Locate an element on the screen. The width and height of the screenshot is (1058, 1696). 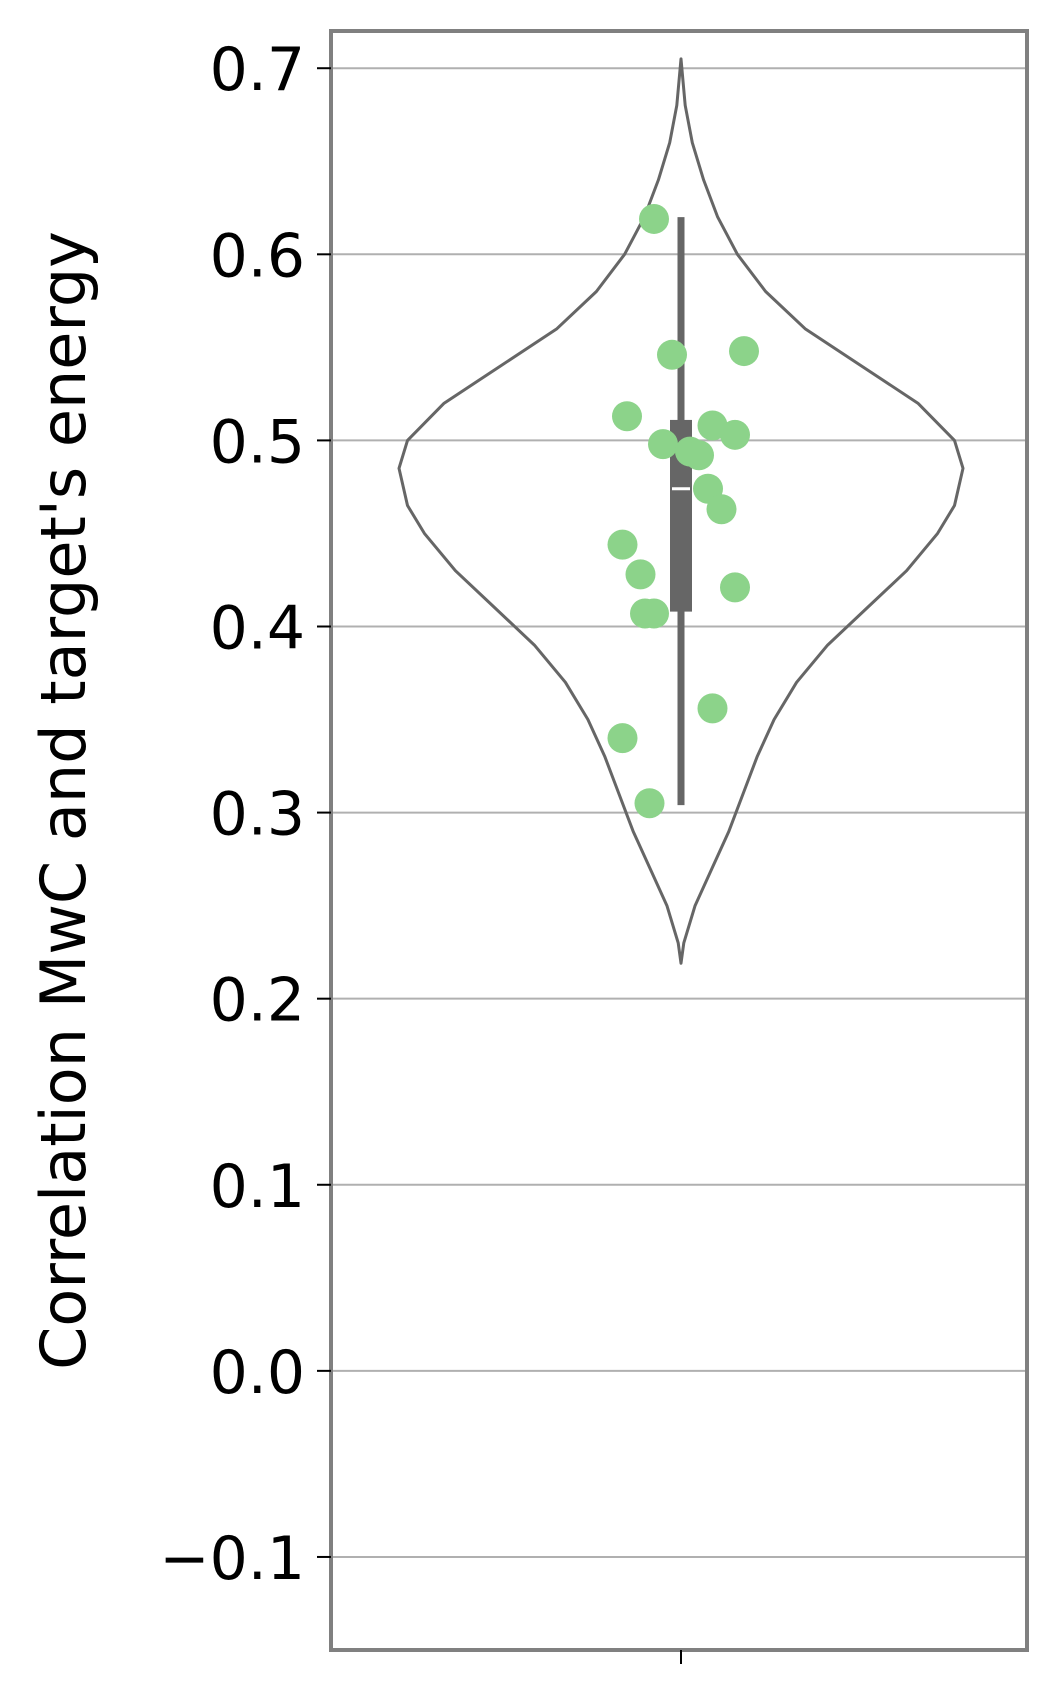
points-layer is located at coordinates (683, 511).